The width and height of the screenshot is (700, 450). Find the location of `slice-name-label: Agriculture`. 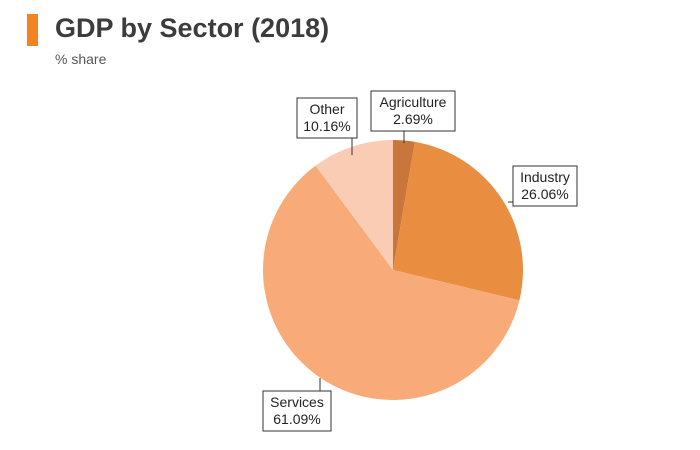

slice-name-label: Agriculture is located at coordinates (413, 102).